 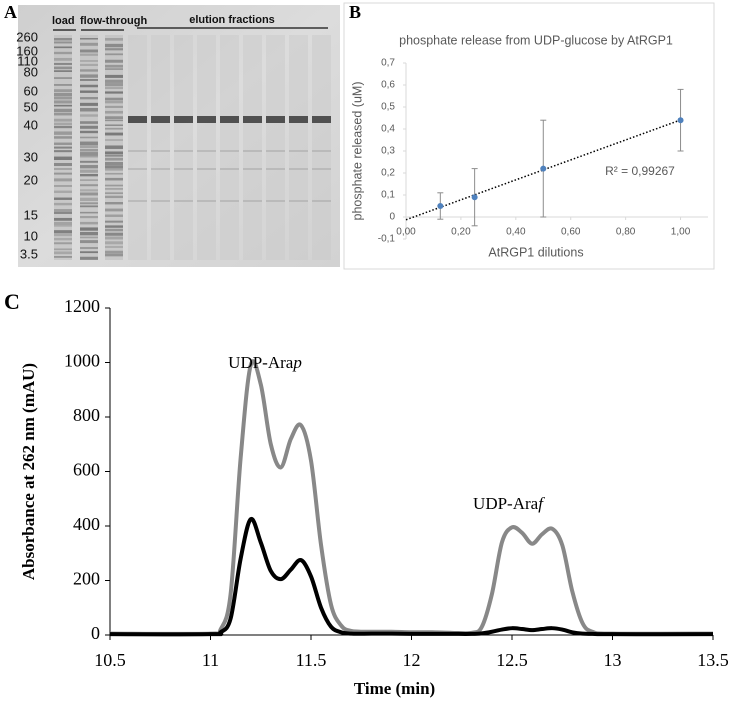 What do you see at coordinates (31, 179) in the screenshot?
I see `marker-label: 20` at bounding box center [31, 179].